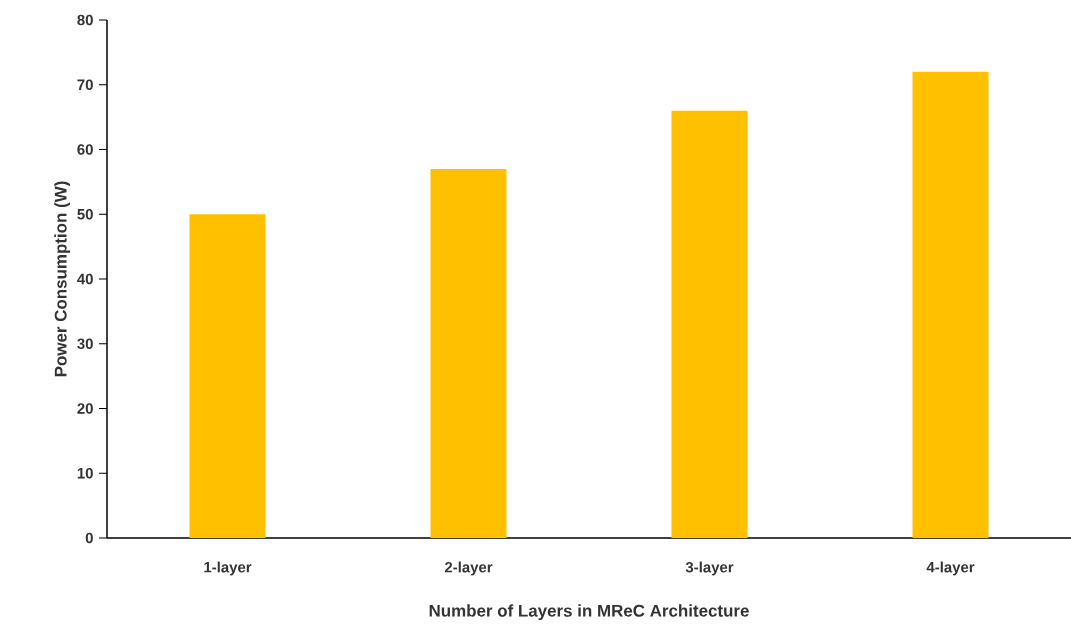 The width and height of the screenshot is (1071, 638). I want to click on x-axis-title: Number of Layers in MReC Architecture, so click(589, 612).